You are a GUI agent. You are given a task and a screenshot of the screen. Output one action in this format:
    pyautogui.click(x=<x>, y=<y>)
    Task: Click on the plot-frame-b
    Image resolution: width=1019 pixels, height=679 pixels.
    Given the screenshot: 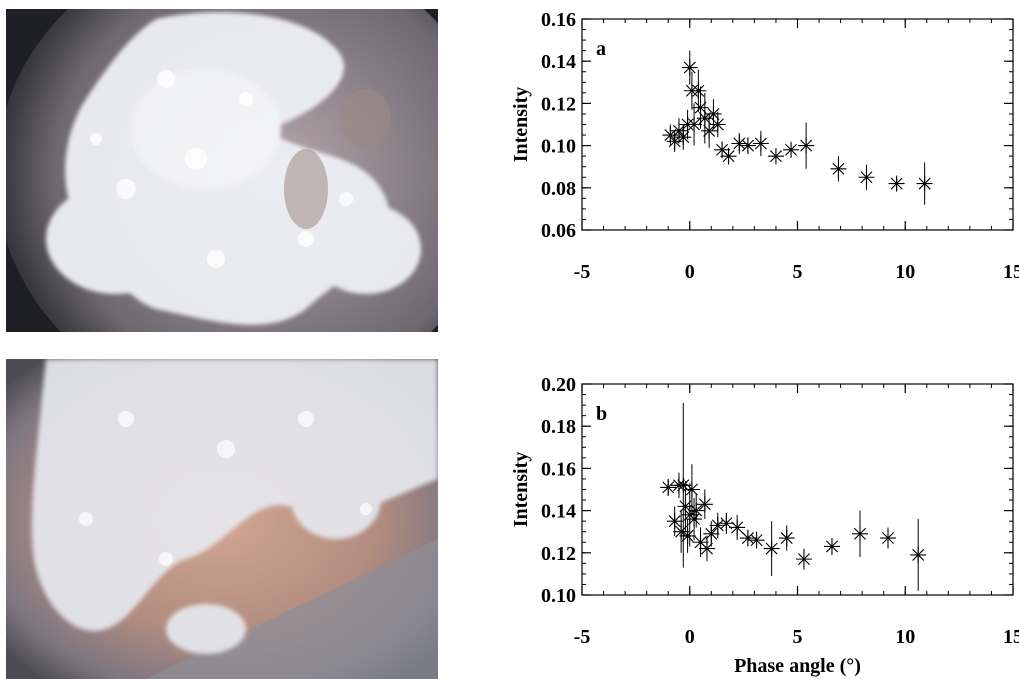 What is the action you would take?
    pyautogui.click(x=797, y=489)
    